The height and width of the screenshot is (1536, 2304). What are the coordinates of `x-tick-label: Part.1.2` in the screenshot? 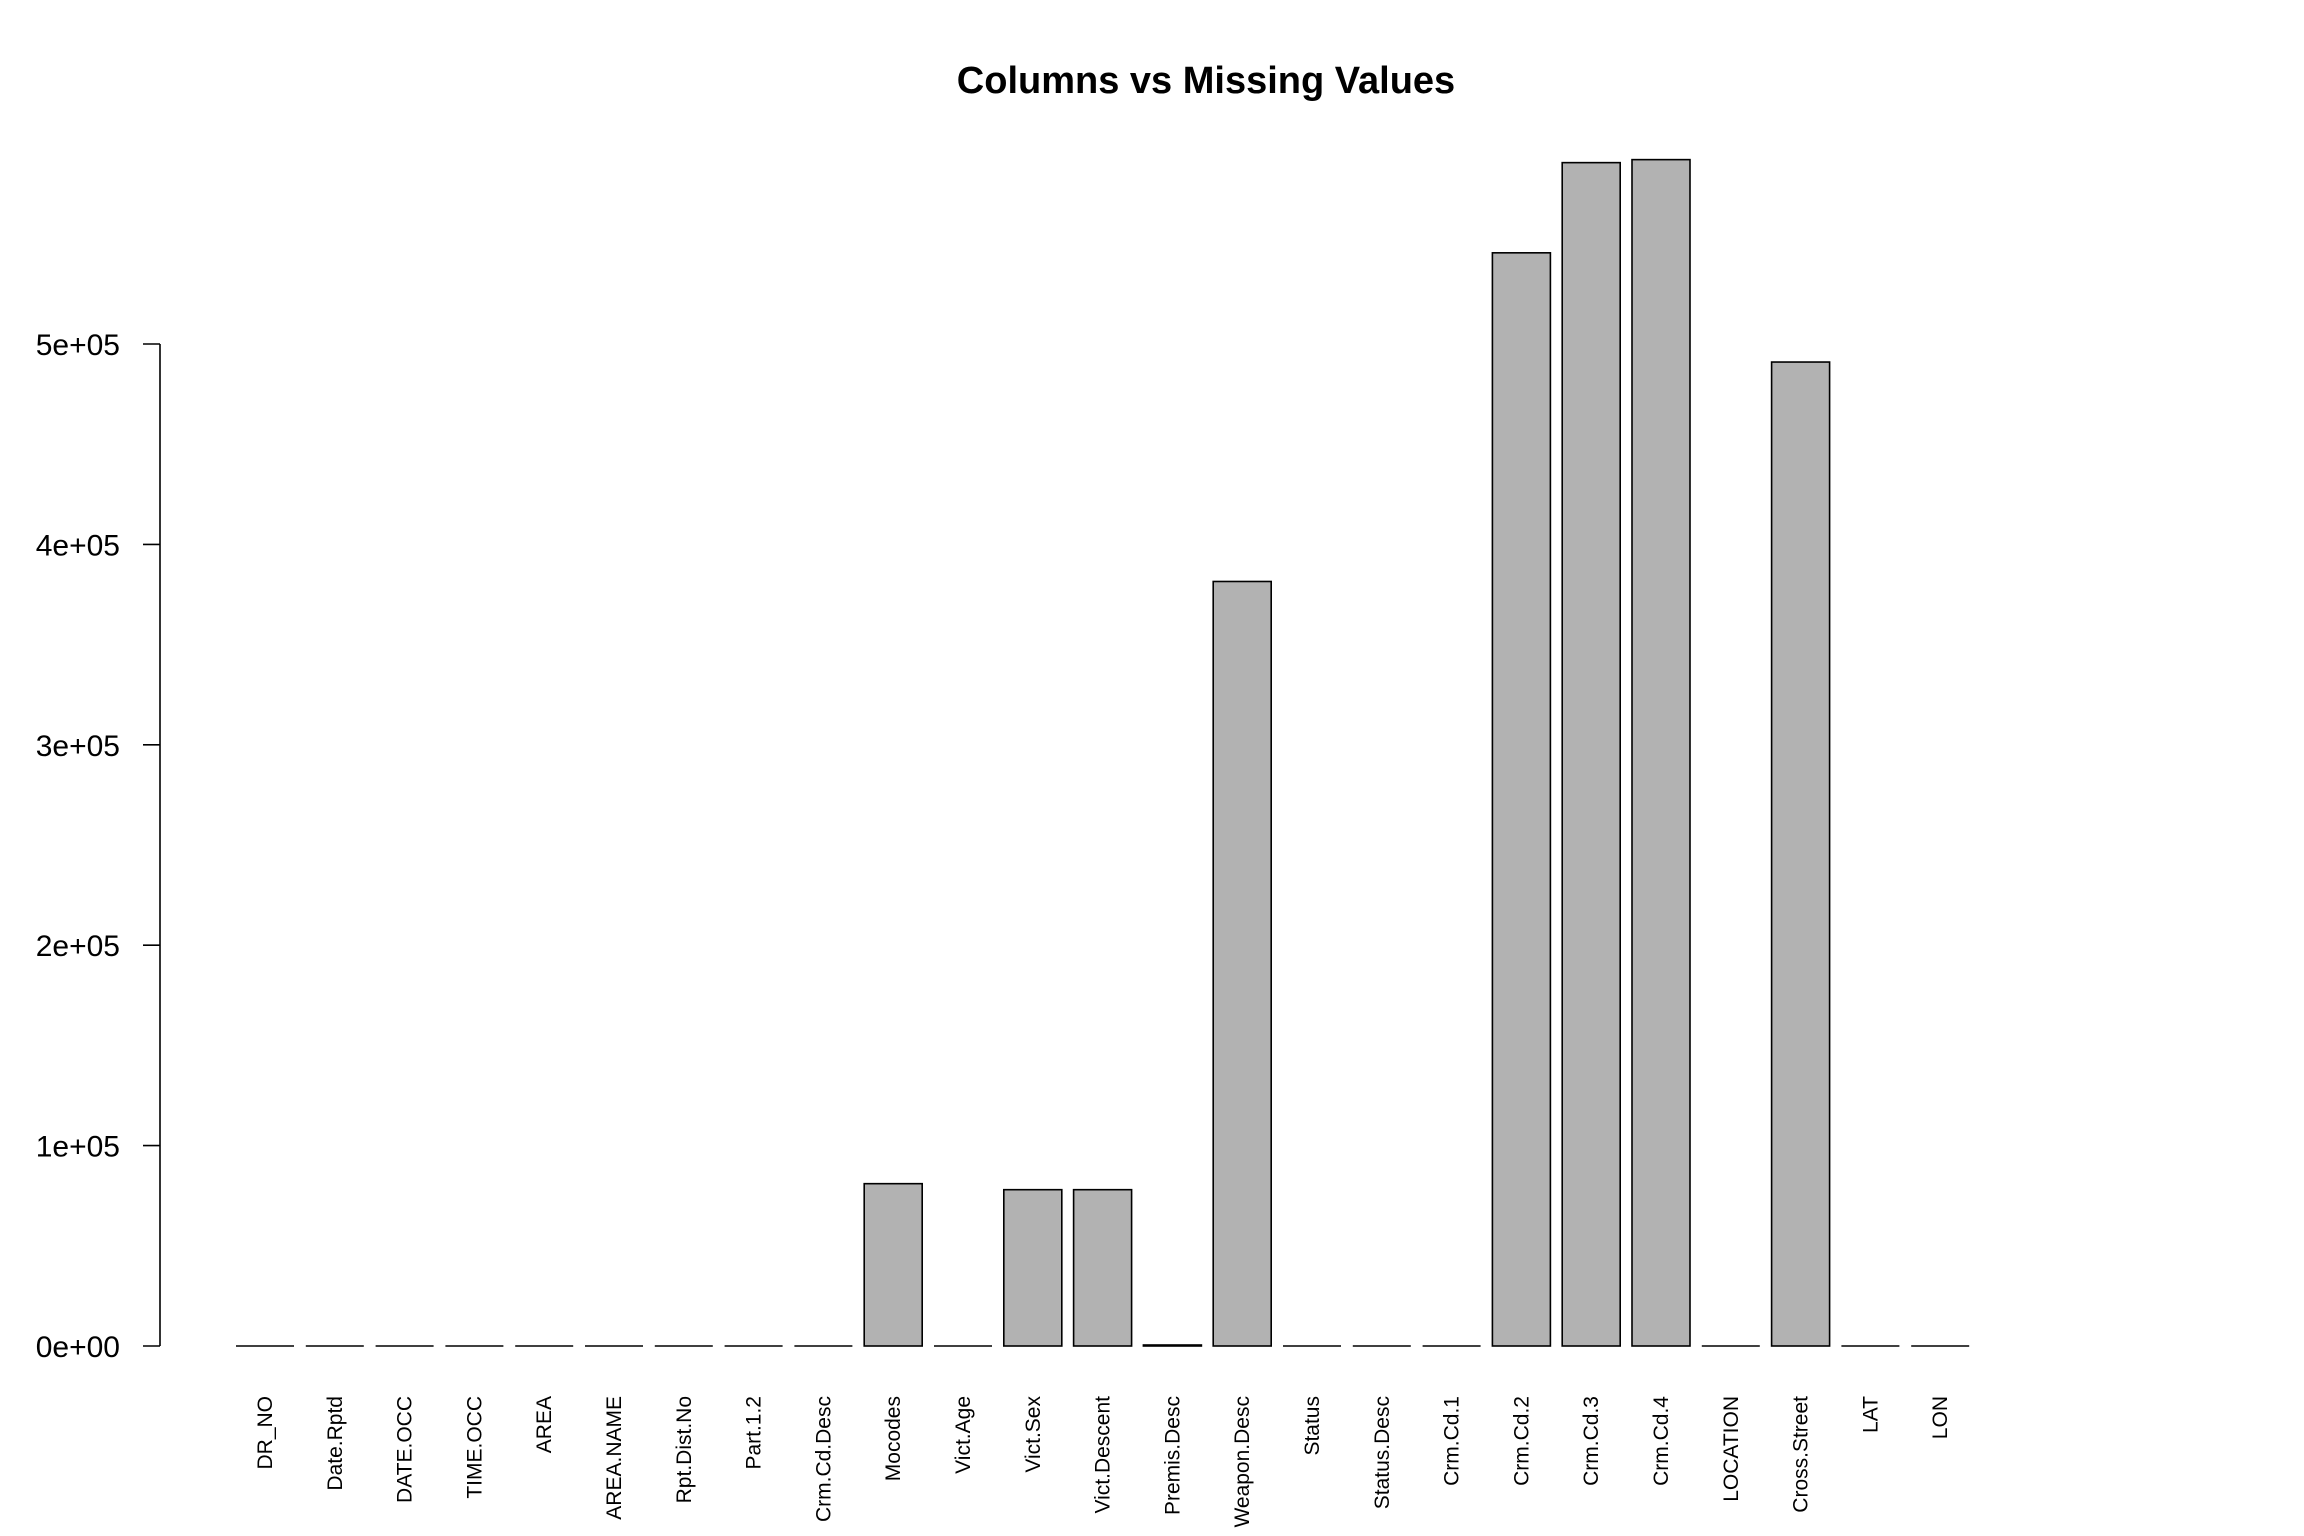 It's located at (754, 1433).